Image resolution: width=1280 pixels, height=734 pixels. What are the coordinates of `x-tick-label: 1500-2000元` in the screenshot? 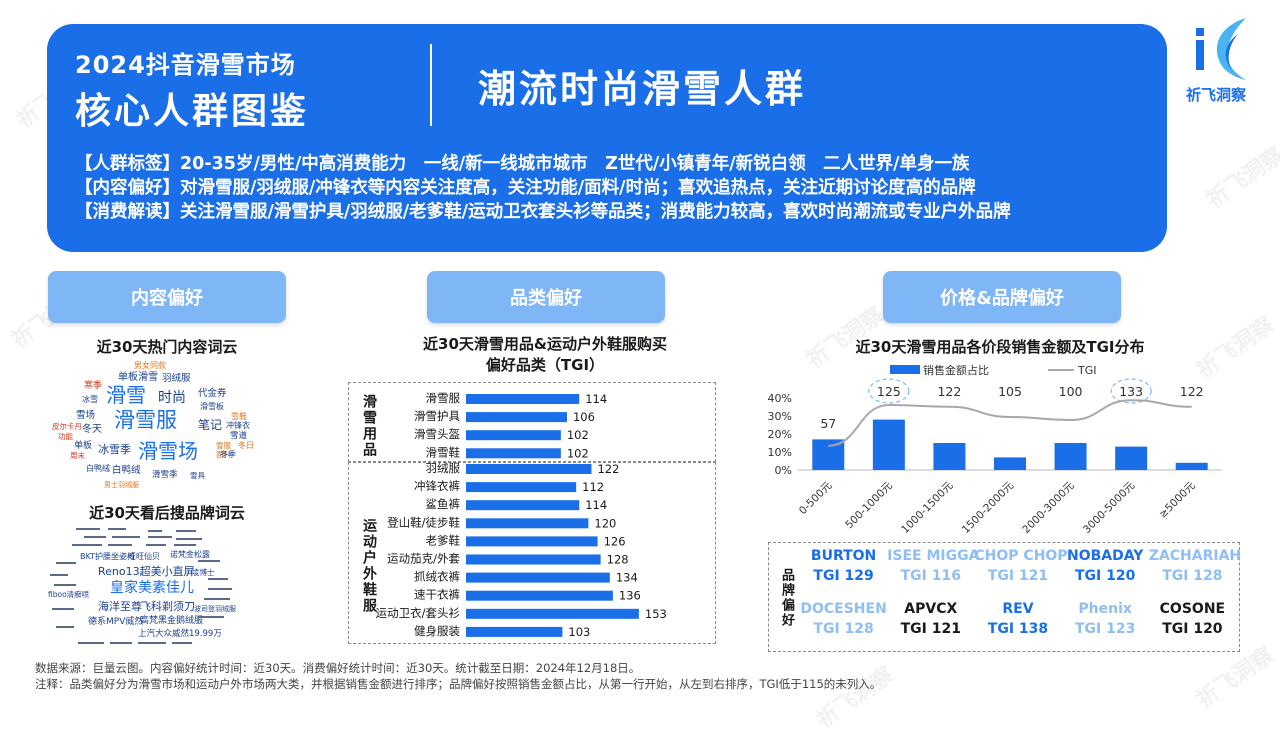 It's located at (988, 507).